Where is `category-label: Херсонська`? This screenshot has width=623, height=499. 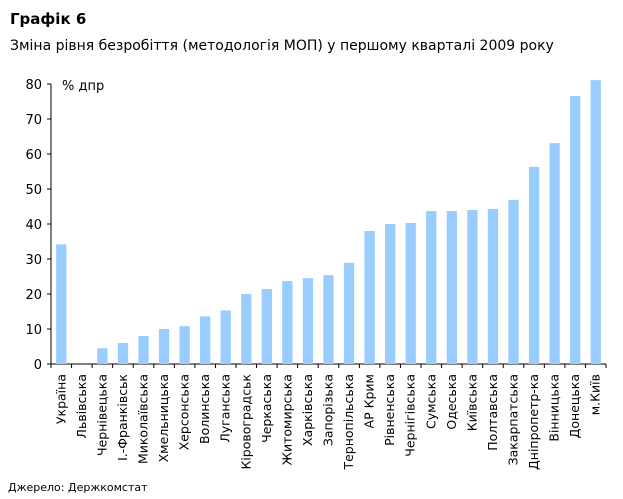 category-label: Херсонська is located at coordinates (184, 412).